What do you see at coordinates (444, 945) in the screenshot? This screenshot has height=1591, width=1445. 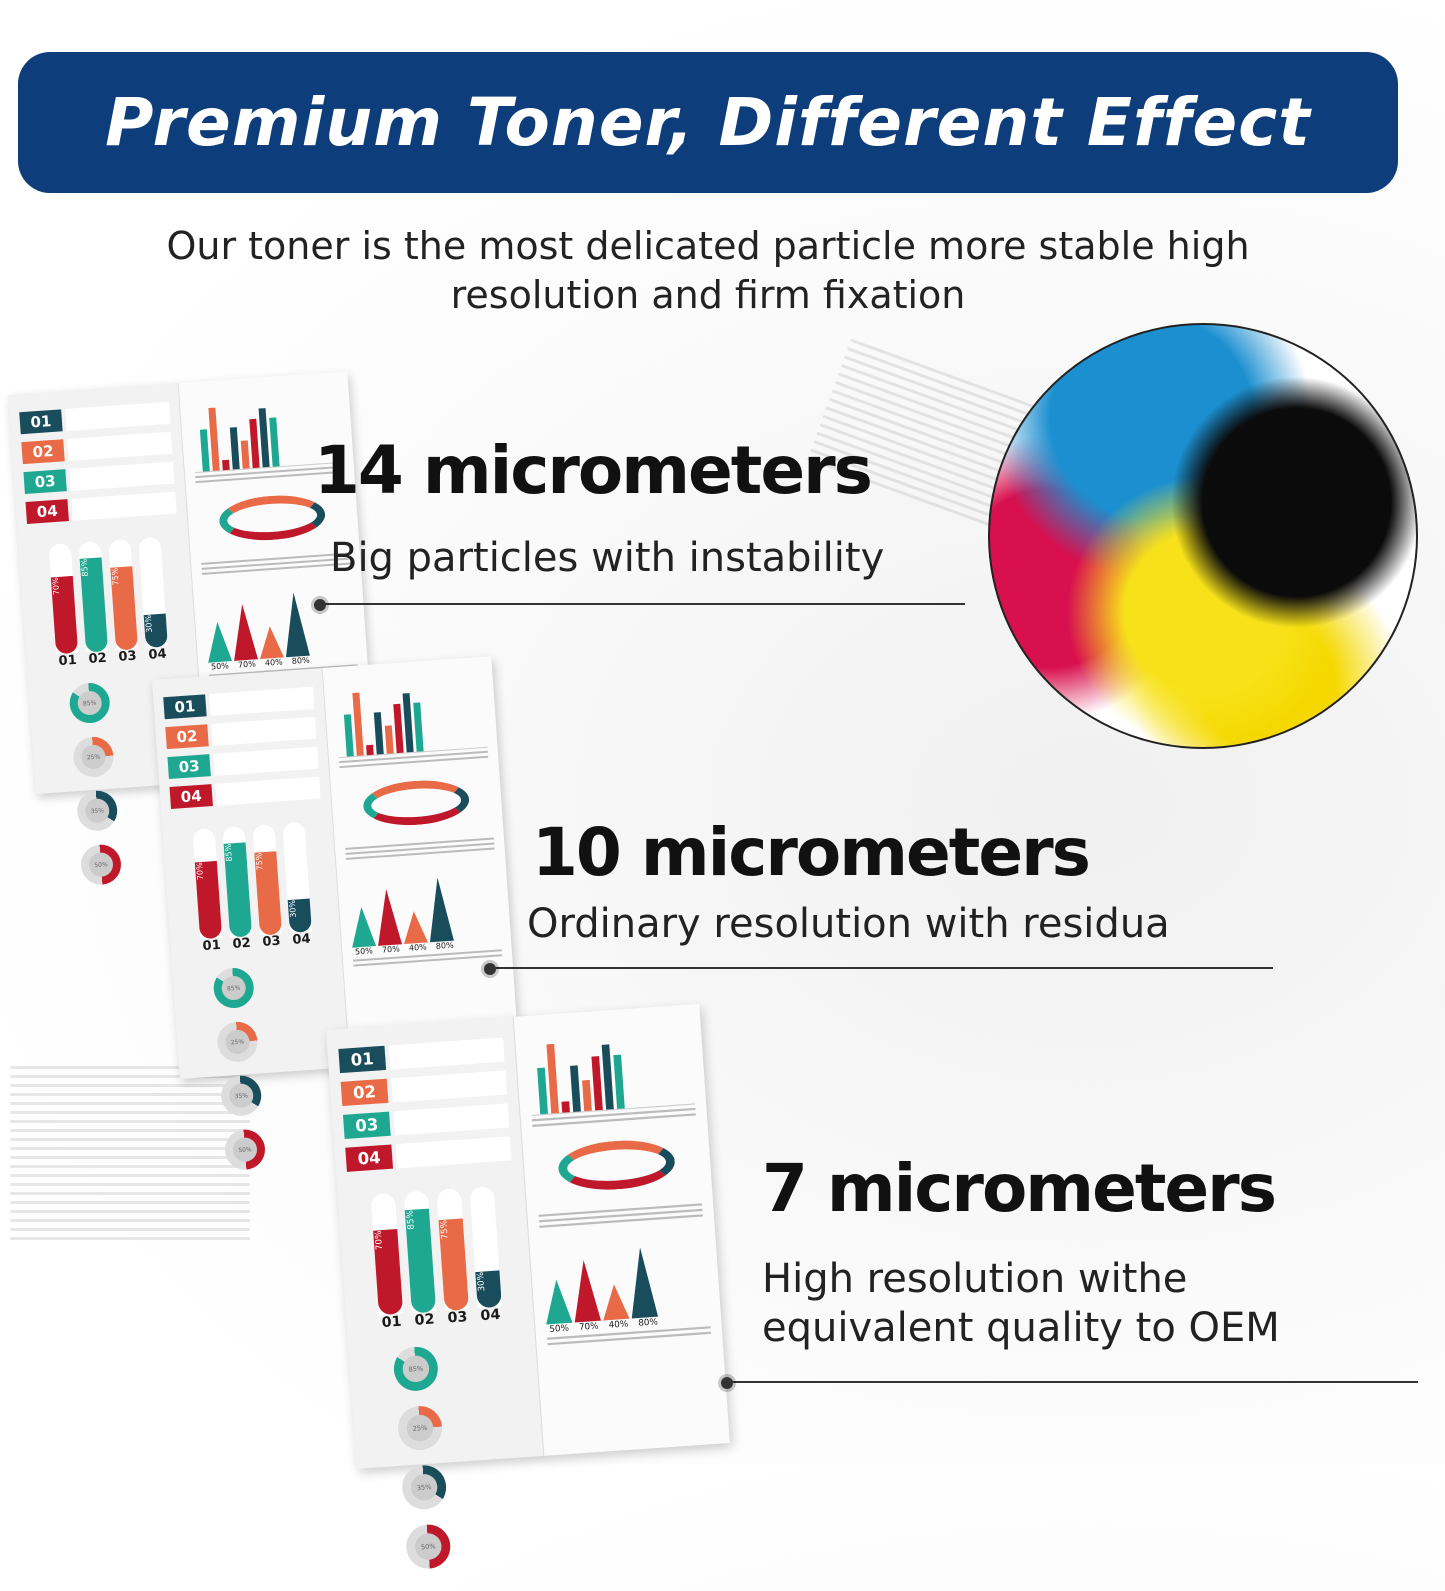 I see `triangle-value: 80%` at bounding box center [444, 945].